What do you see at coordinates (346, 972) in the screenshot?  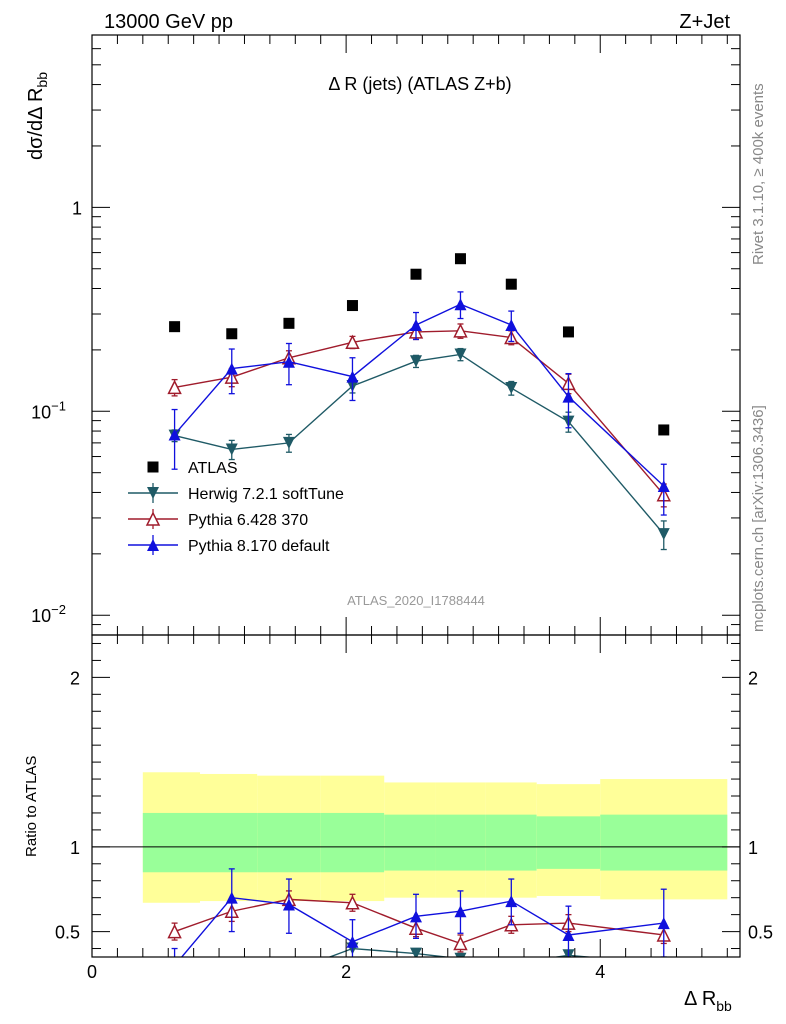 I see `ratio-xtick-label: 2` at bounding box center [346, 972].